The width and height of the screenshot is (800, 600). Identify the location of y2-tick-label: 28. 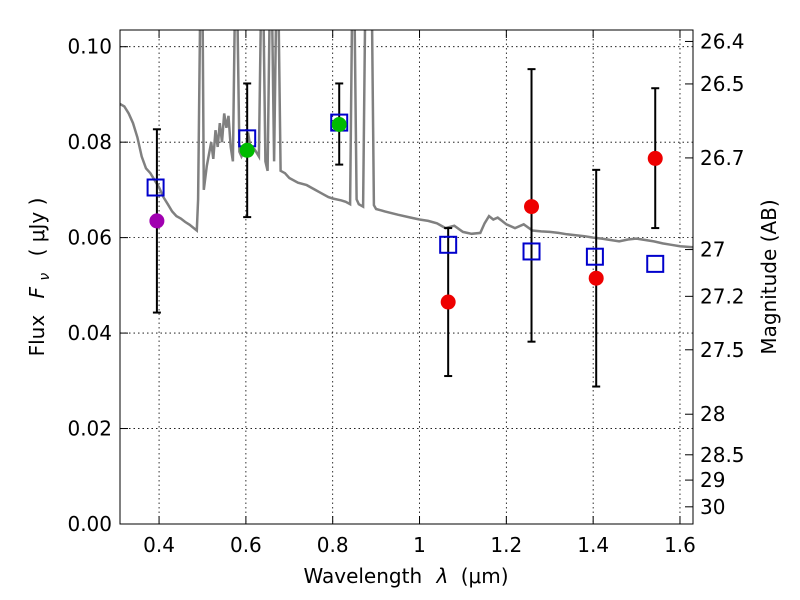
(712, 414).